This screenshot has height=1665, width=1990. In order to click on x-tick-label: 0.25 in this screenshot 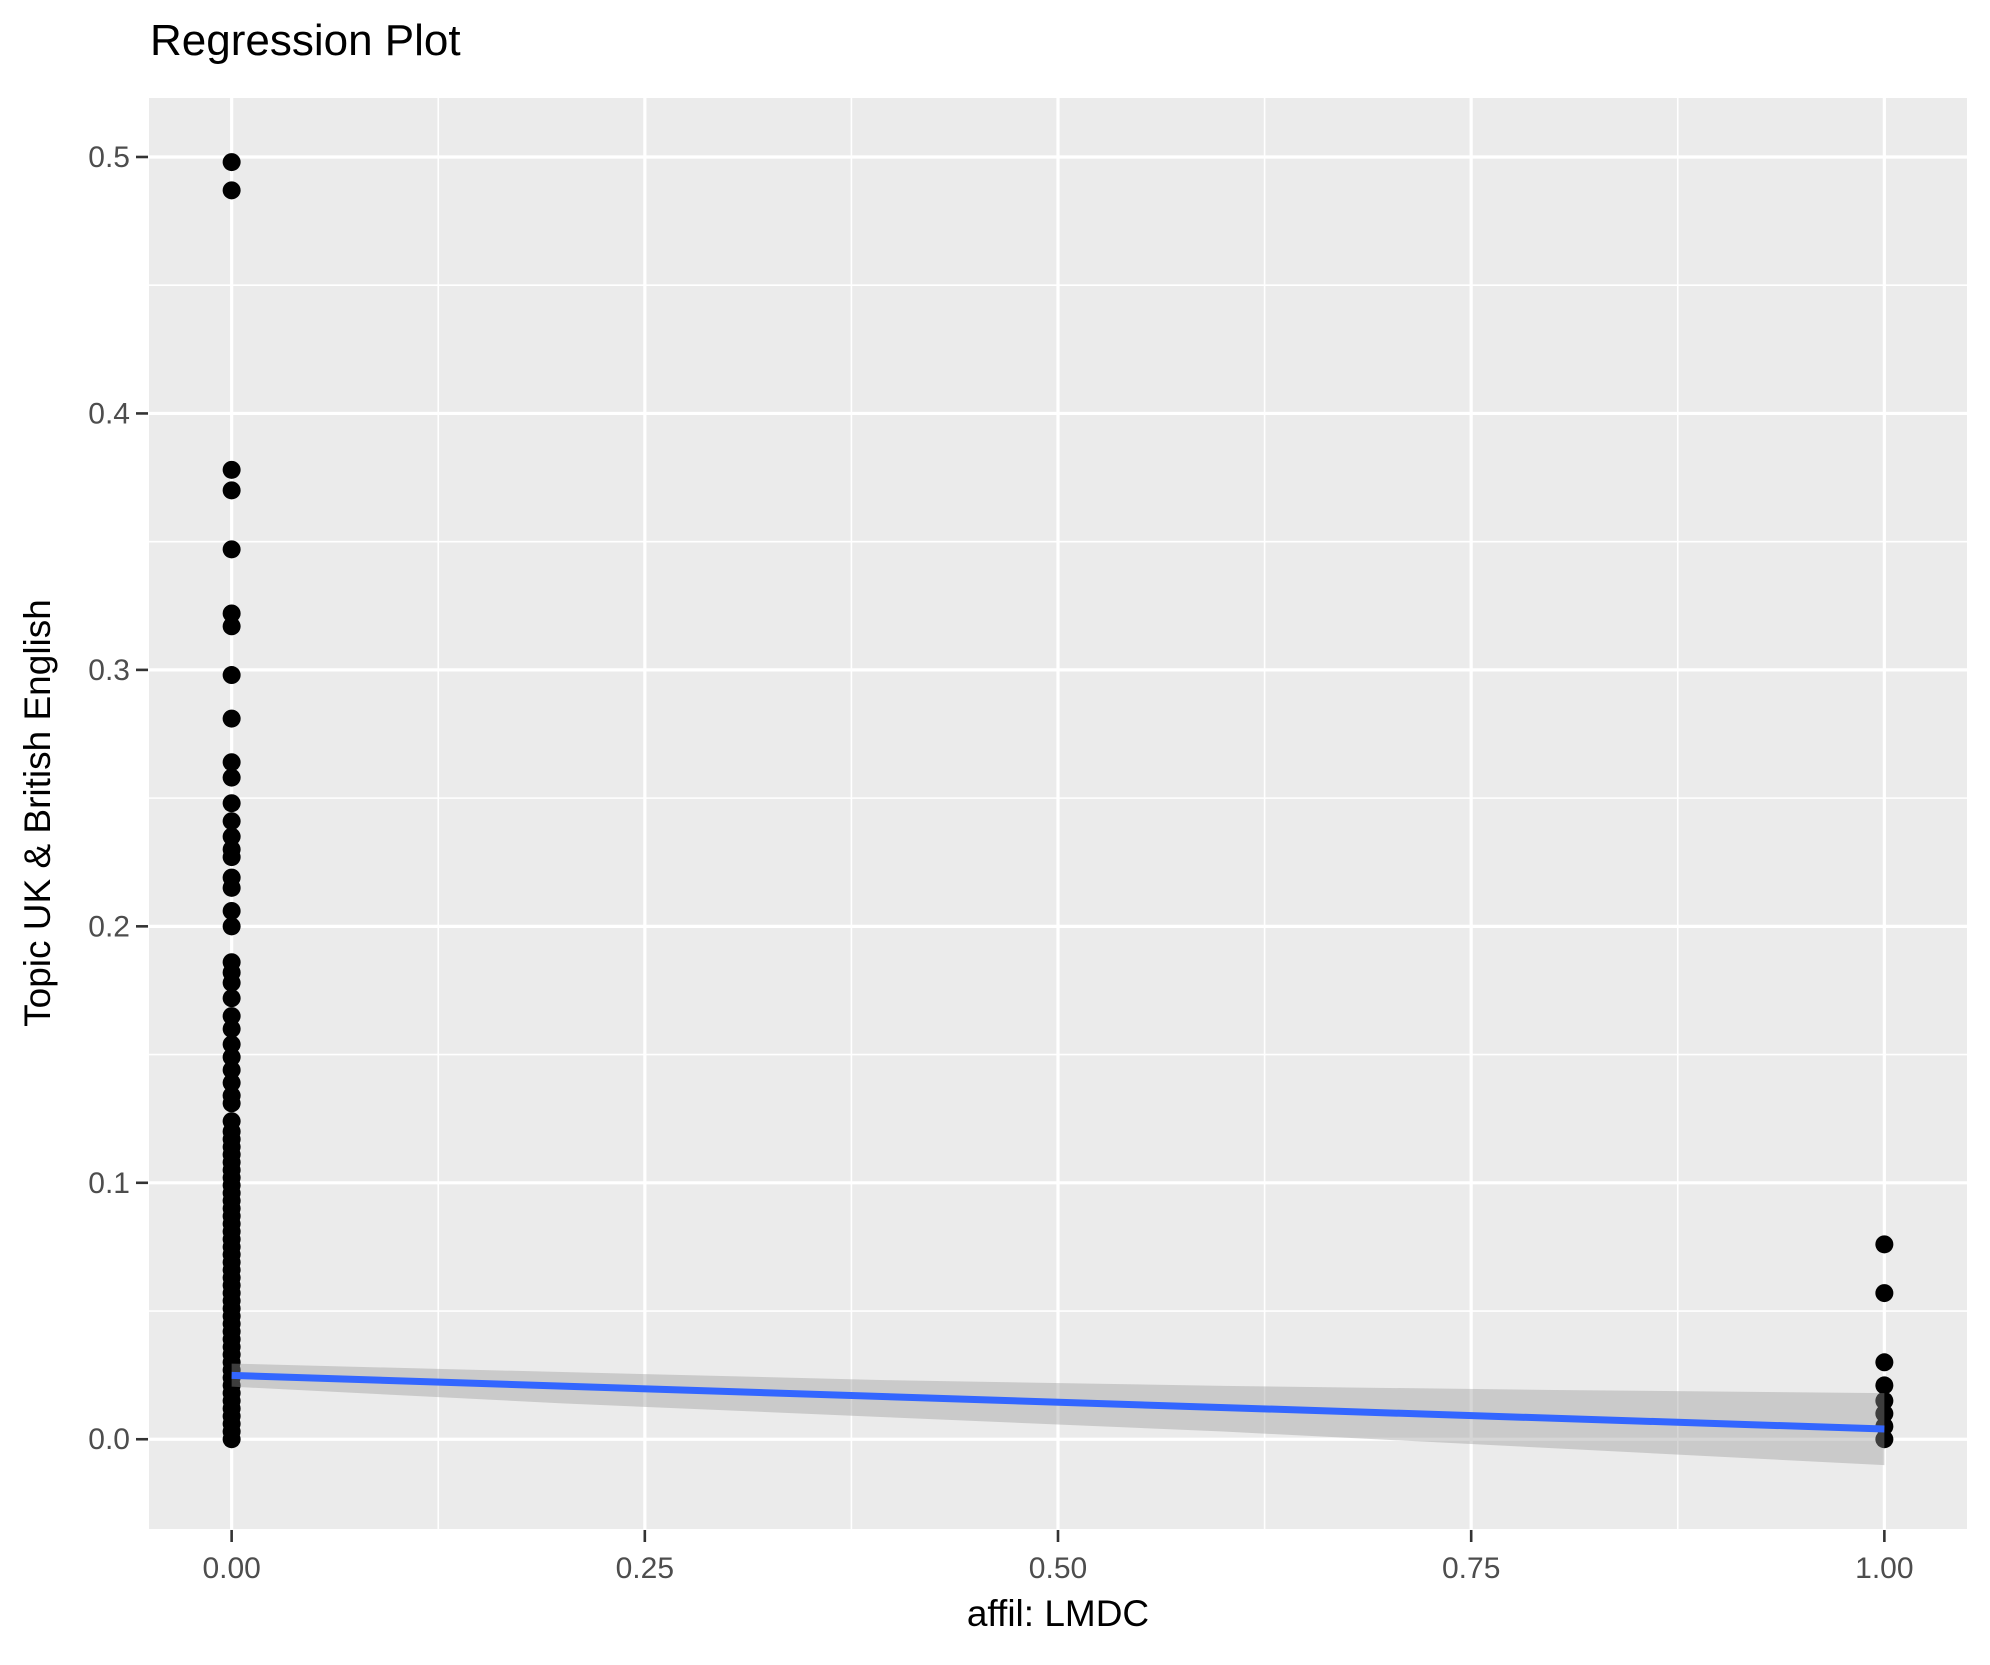, I will do `click(645, 1568)`.